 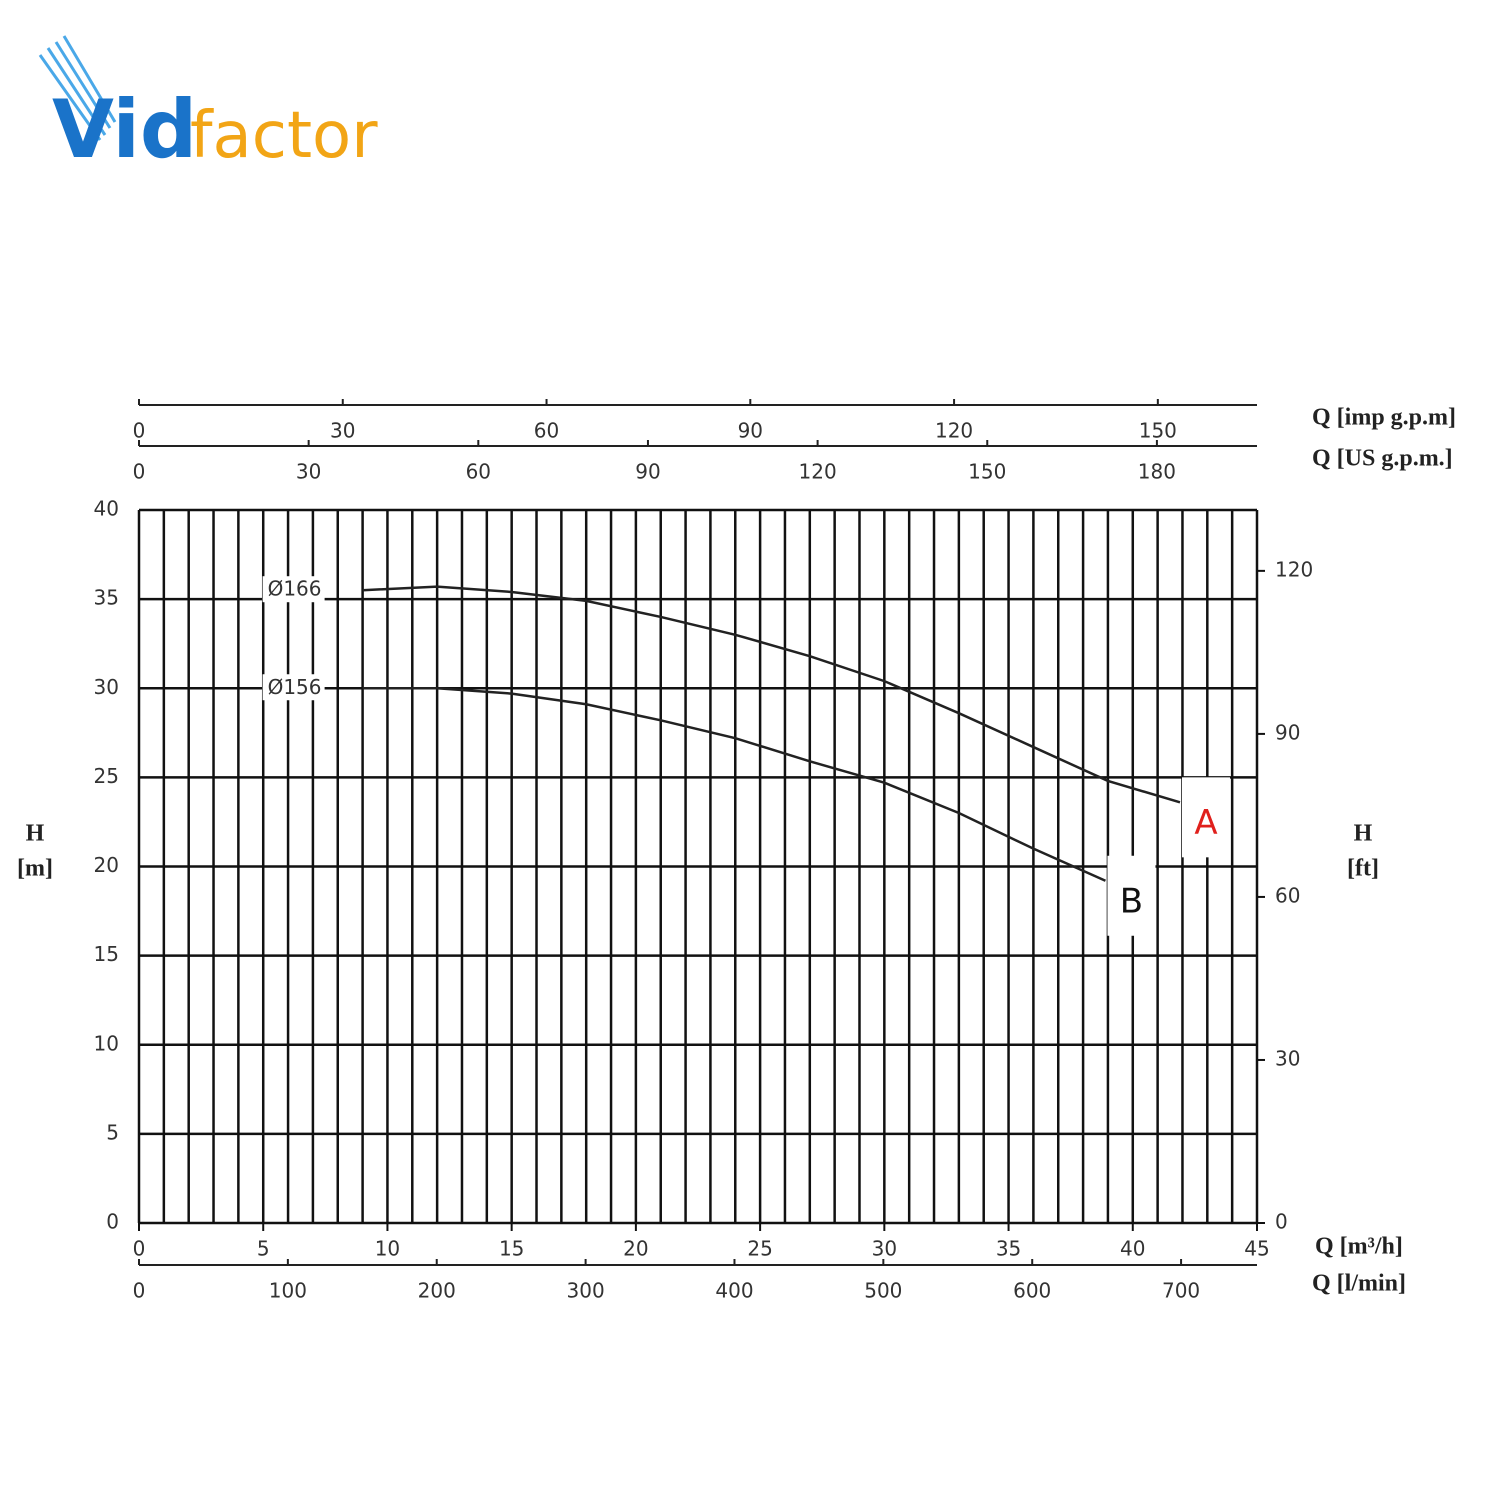 I want to click on x-tick-label: 25, so click(x=759, y=1249).